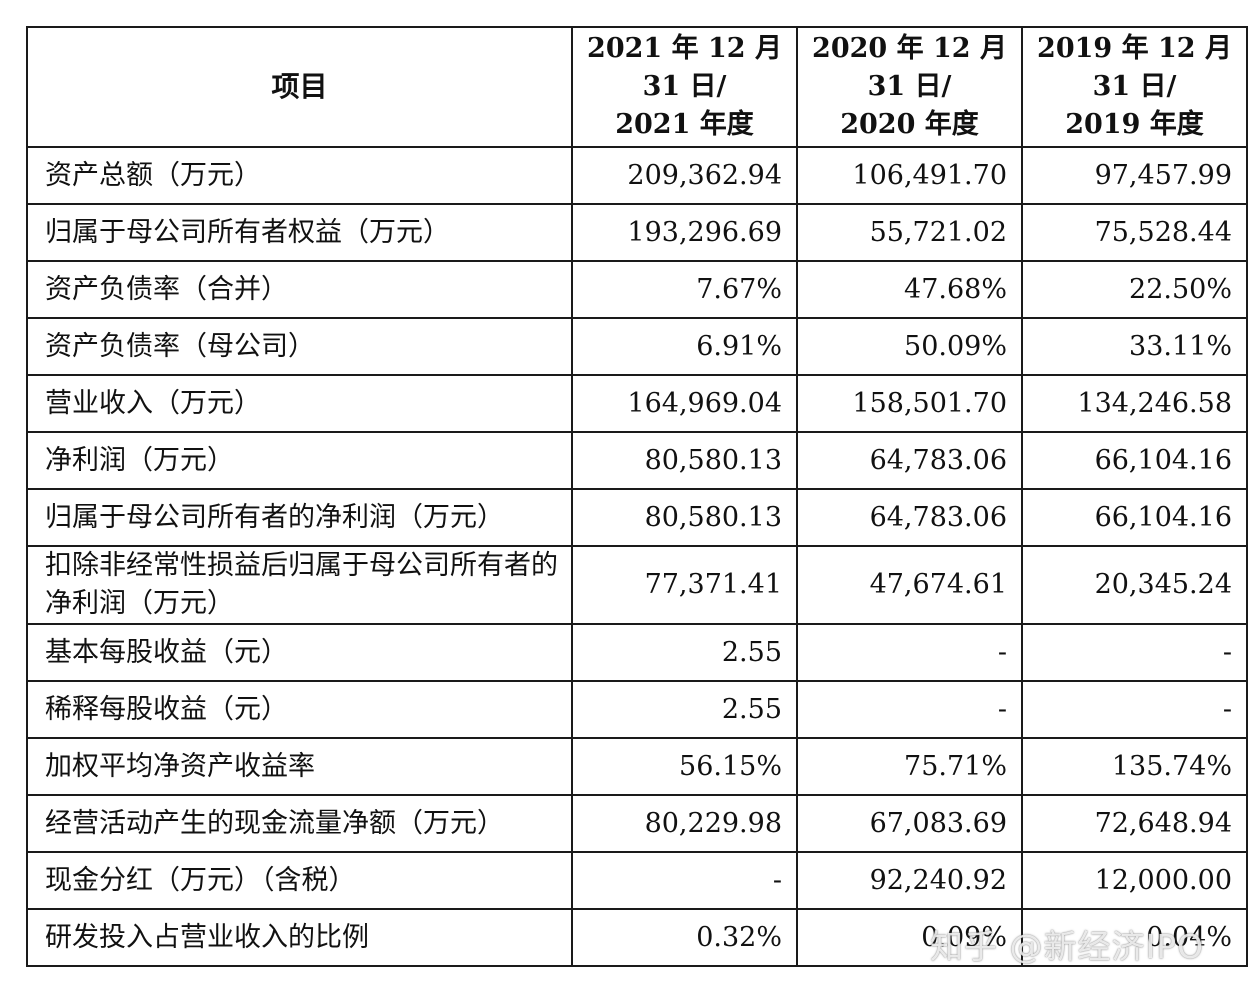  Describe the element at coordinates (299, 87) in the screenshot. I see `header-item: 项目` at that location.